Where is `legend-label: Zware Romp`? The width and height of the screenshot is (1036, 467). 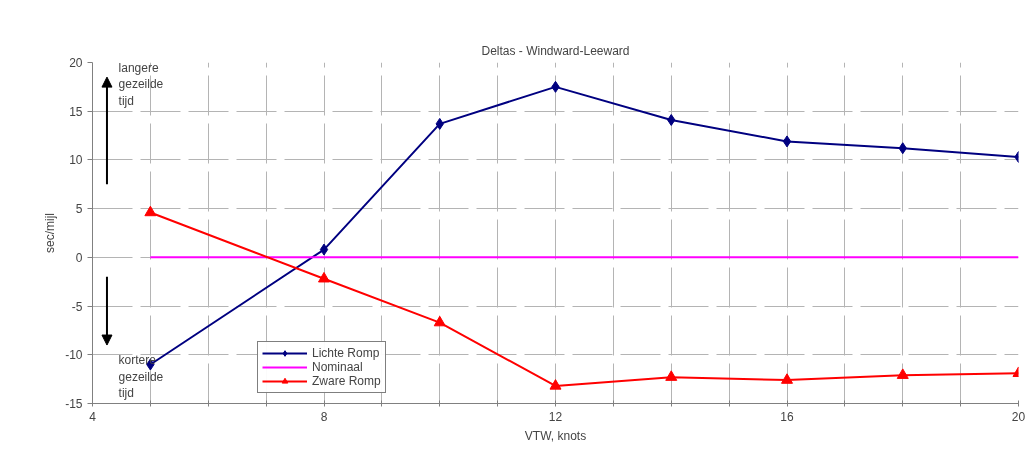 legend-label: Zware Romp is located at coordinates (346, 381).